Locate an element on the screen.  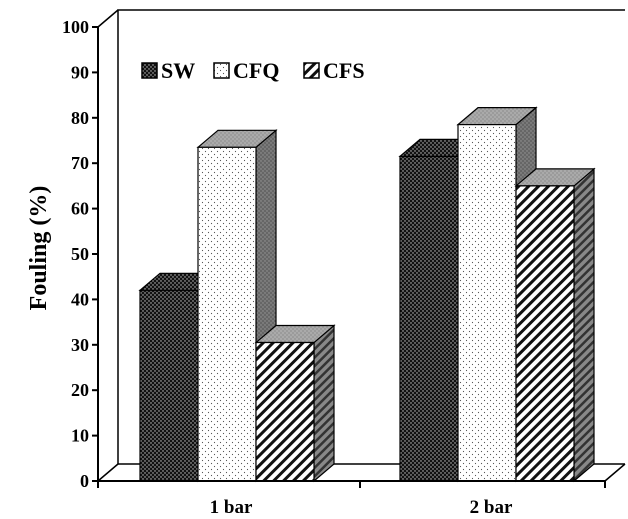
y-axis-label: Fouling (%) is located at coordinates (39, 248).